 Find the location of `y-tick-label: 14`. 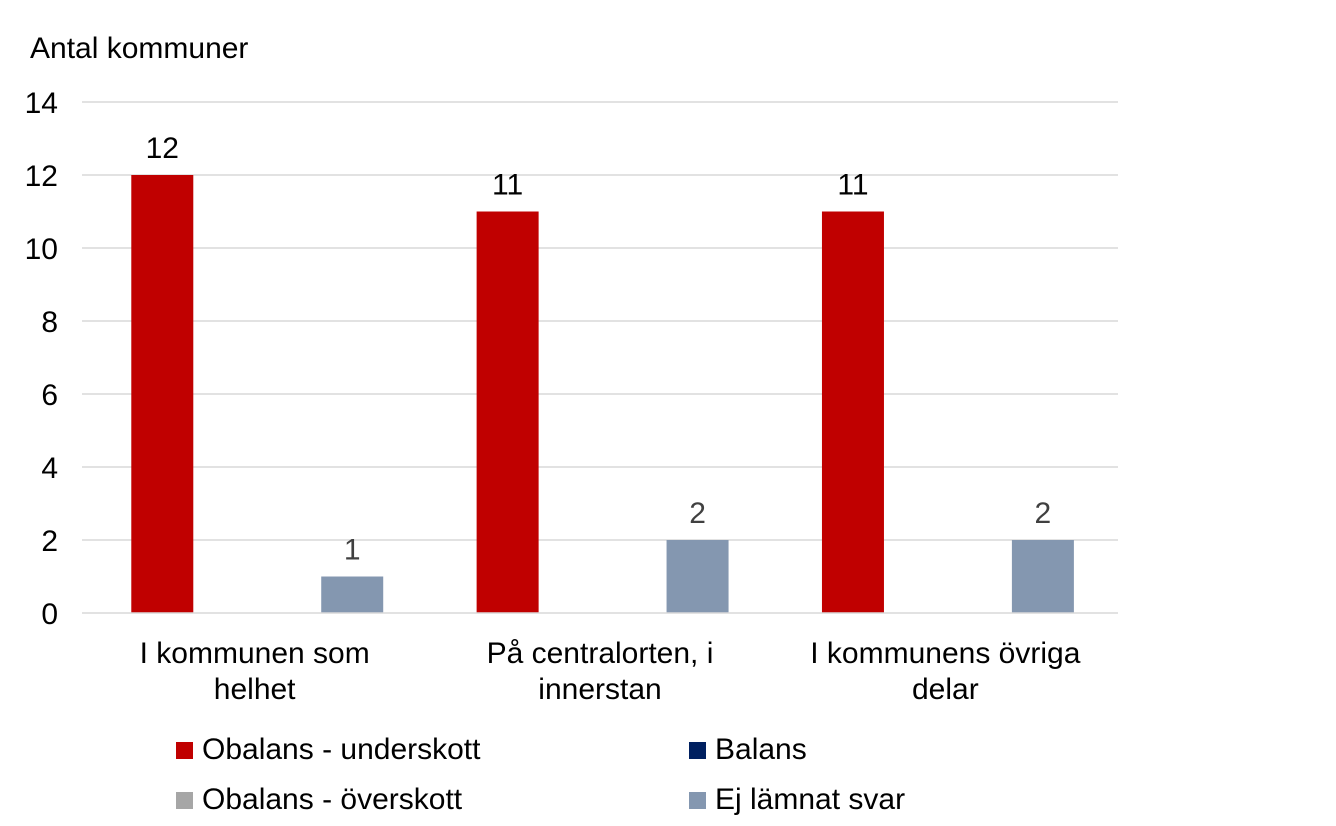

y-tick-label: 14 is located at coordinates (41, 103).